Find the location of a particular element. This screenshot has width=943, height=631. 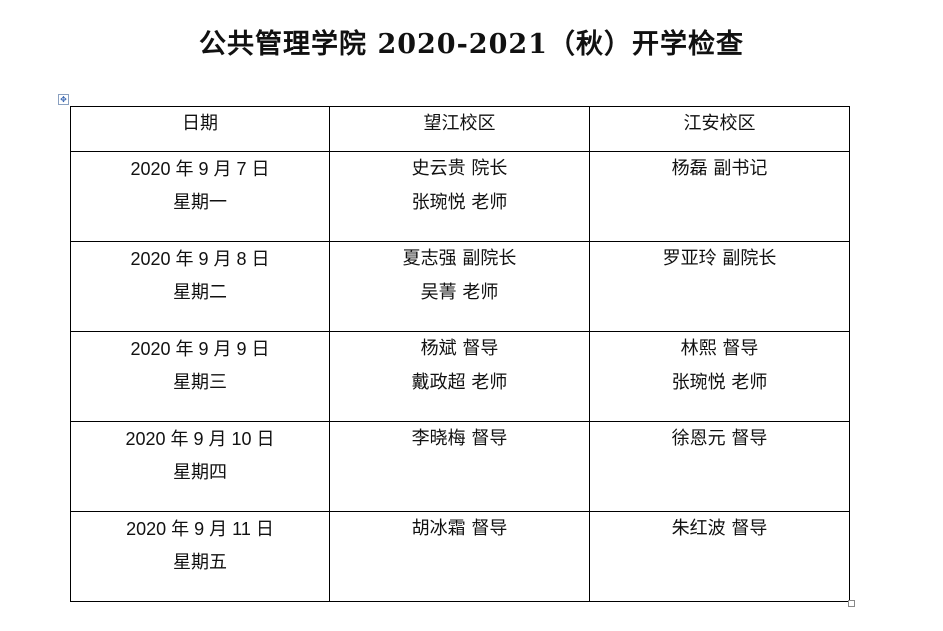

table-row: 2020 年 9 月 10 日星期四 李晓梅 督导 徐恩元 督导 is located at coordinates (460, 466).